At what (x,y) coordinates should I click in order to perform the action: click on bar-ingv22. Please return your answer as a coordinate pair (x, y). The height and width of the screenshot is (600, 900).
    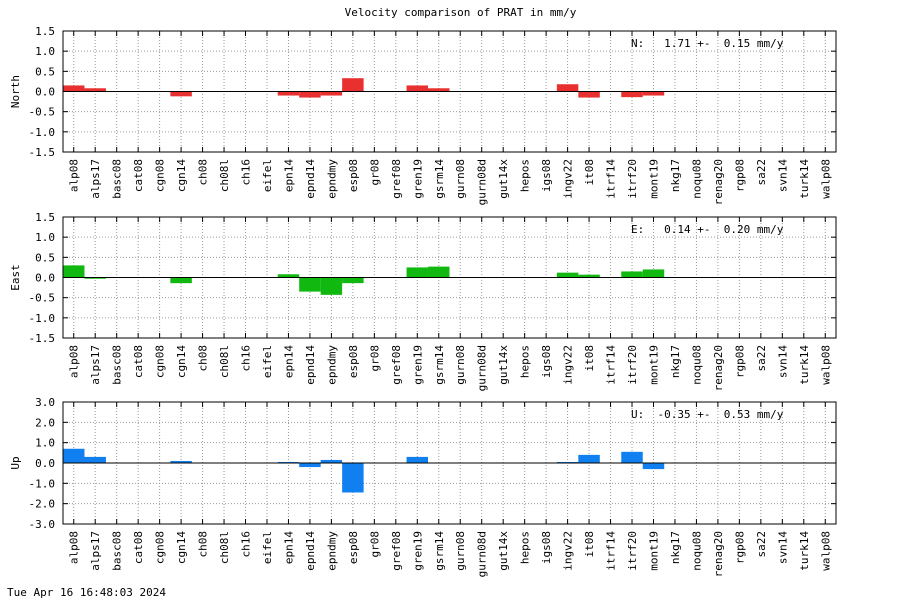
    Looking at the image, I should click on (567, 88).